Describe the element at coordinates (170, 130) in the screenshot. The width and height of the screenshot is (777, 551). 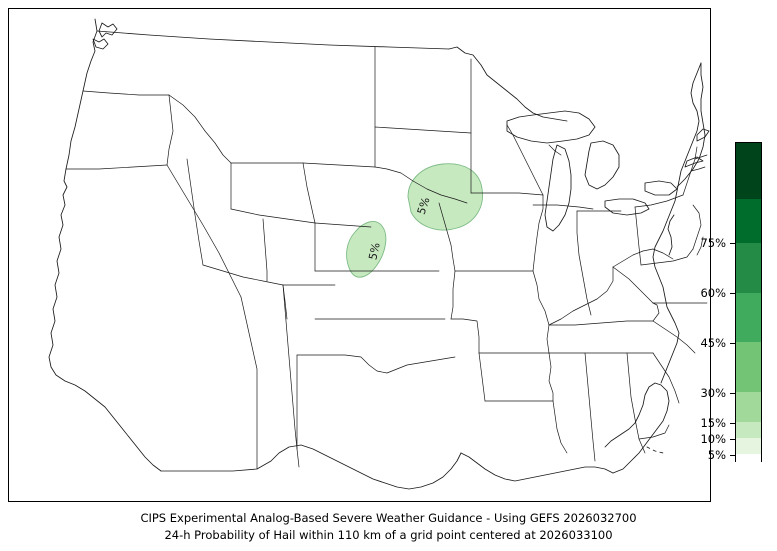
I see `border-id-west` at that location.